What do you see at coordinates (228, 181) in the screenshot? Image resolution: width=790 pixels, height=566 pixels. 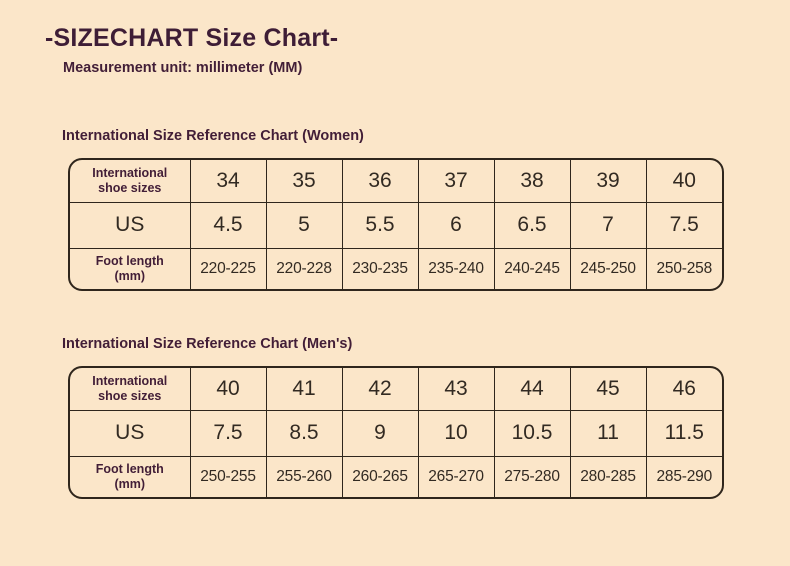 I see `intl-size-cell: 34` at bounding box center [228, 181].